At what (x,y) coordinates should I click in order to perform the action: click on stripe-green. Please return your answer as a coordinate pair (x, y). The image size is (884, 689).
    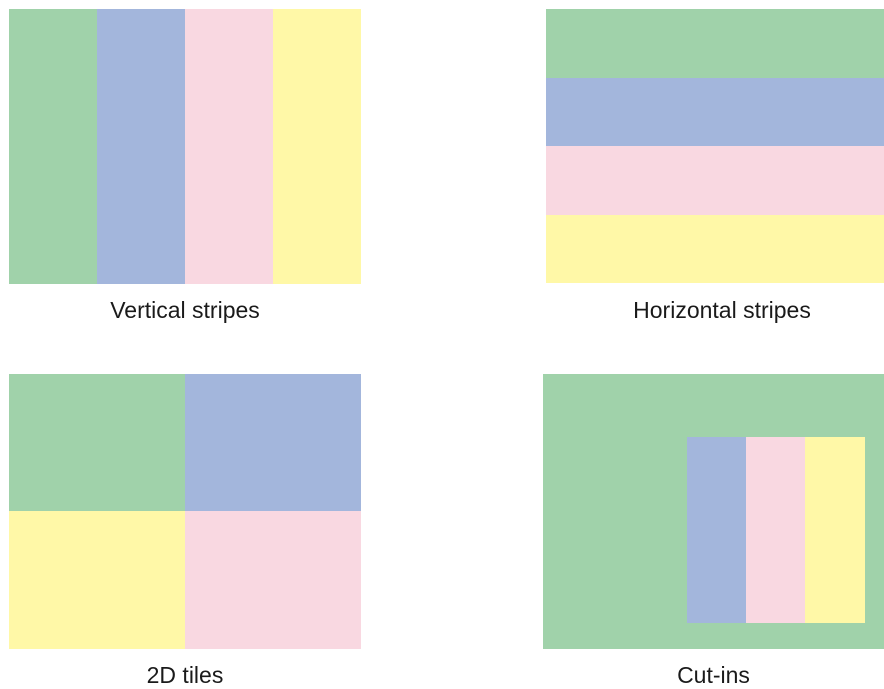
    Looking at the image, I should click on (53, 146).